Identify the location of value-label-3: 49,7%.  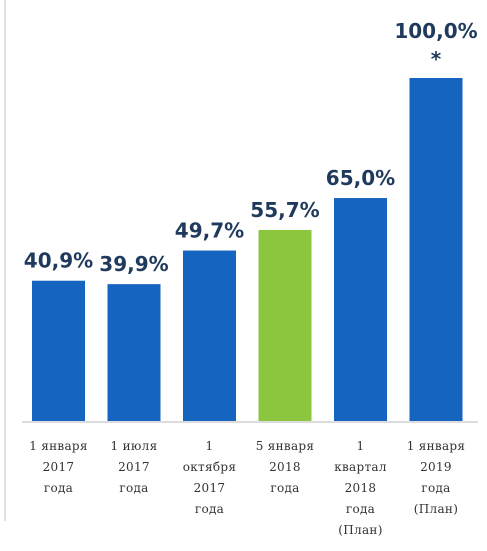
(209, 231).